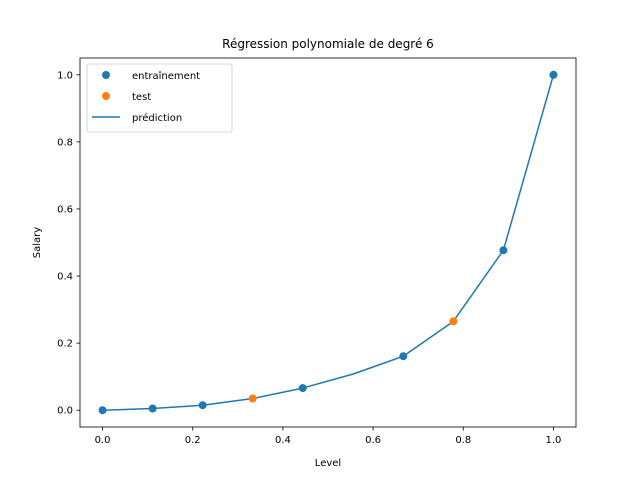  What do you see at coordinates (65, 209) in the screenshot?
I see `y-tick-label: 0.6` at bounding box center [65, 209].